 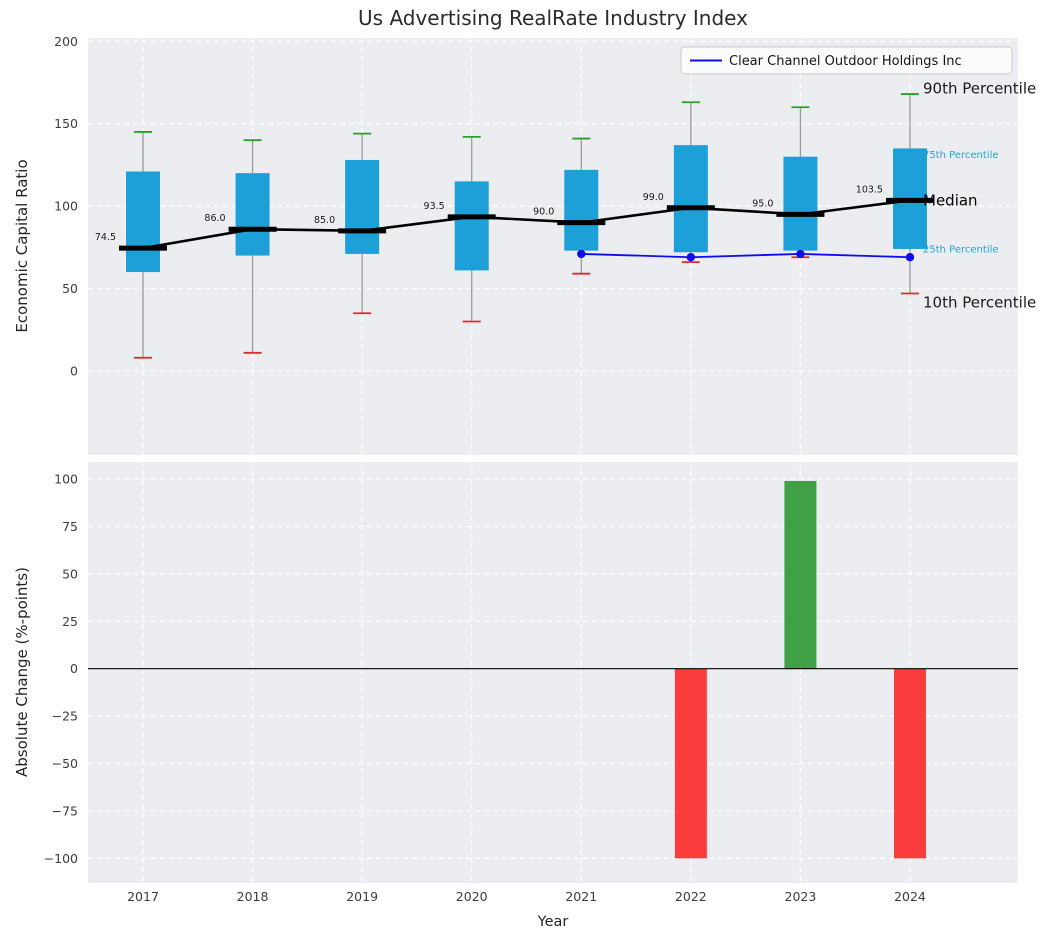 I want to click on bottom-ytick-label: 25, so click(x=70, y=621).